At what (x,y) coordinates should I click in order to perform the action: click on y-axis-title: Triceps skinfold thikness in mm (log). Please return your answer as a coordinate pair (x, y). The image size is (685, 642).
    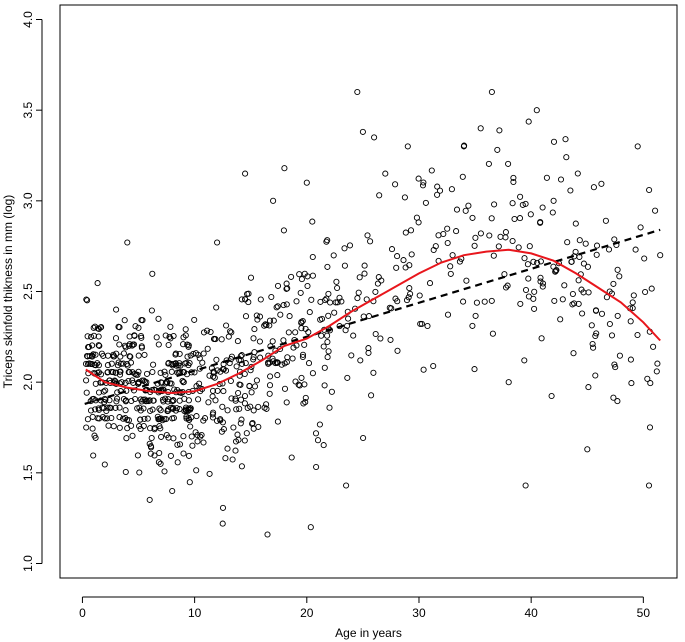
    Looking at the image, I should click on (8, 292).